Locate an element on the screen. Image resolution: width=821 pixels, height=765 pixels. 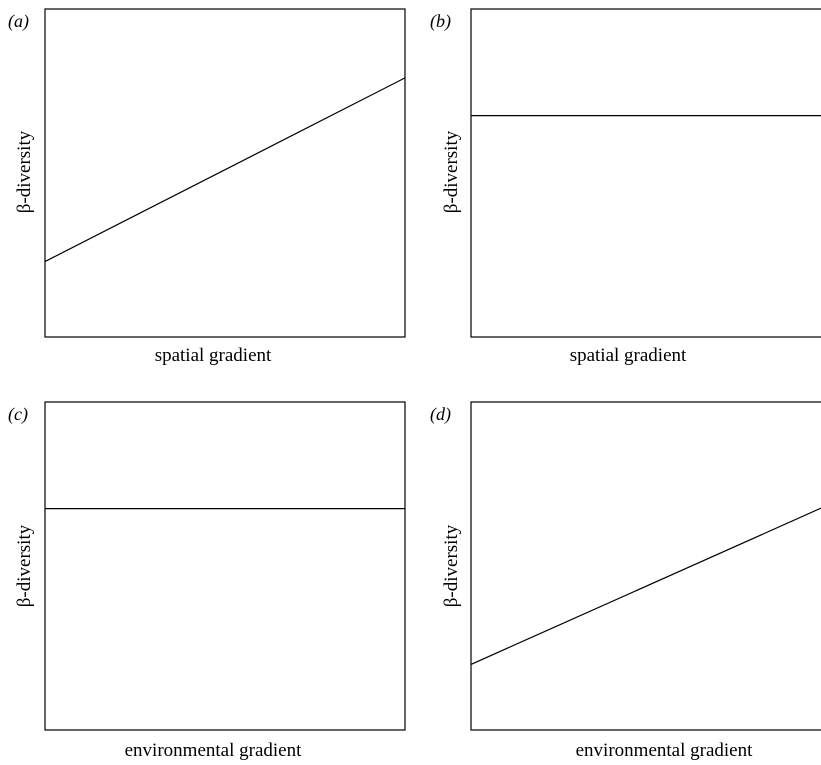
panel-label: (d) is located at coordinates (440, 414).